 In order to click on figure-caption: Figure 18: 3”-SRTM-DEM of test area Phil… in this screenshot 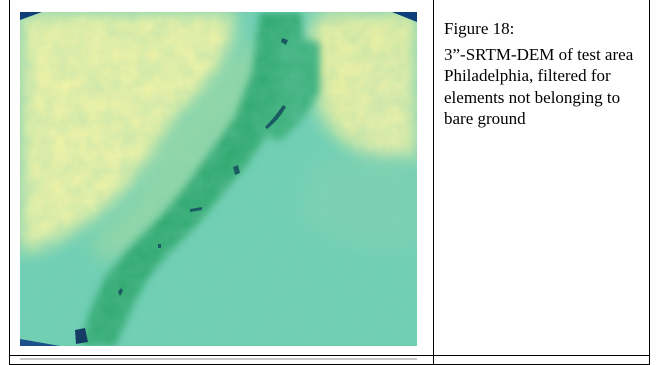, I will do `click(546, 74)`.